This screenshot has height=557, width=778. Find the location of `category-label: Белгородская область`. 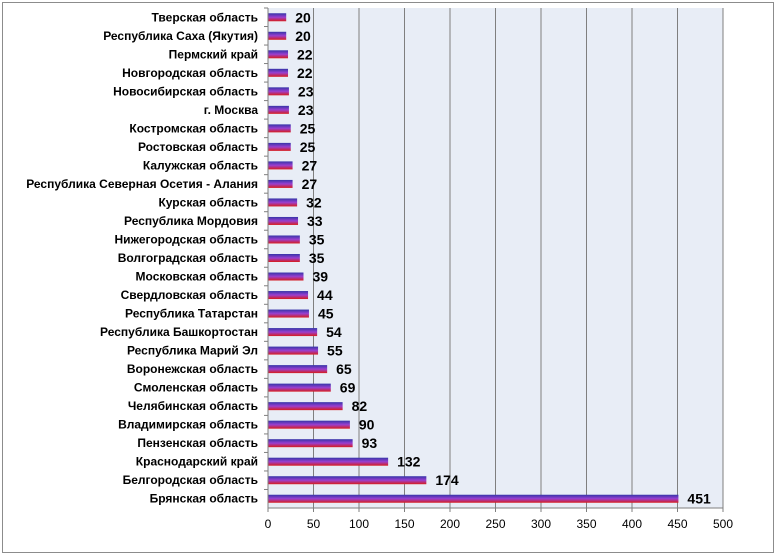

category-label: Белгородская область is located at coordinates (190, 480).